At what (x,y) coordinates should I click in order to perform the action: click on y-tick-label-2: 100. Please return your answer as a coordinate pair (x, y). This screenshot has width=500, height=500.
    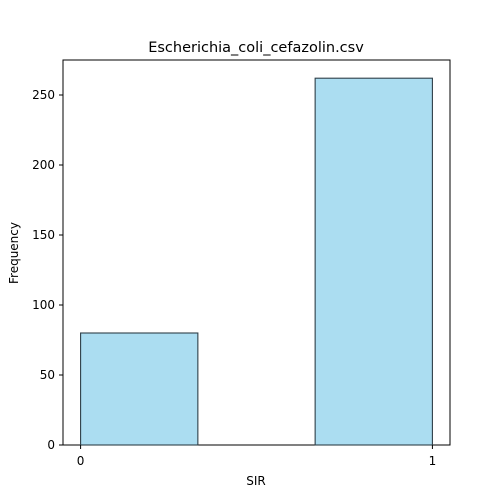
    Looking at the image, I should click on (43, 305).